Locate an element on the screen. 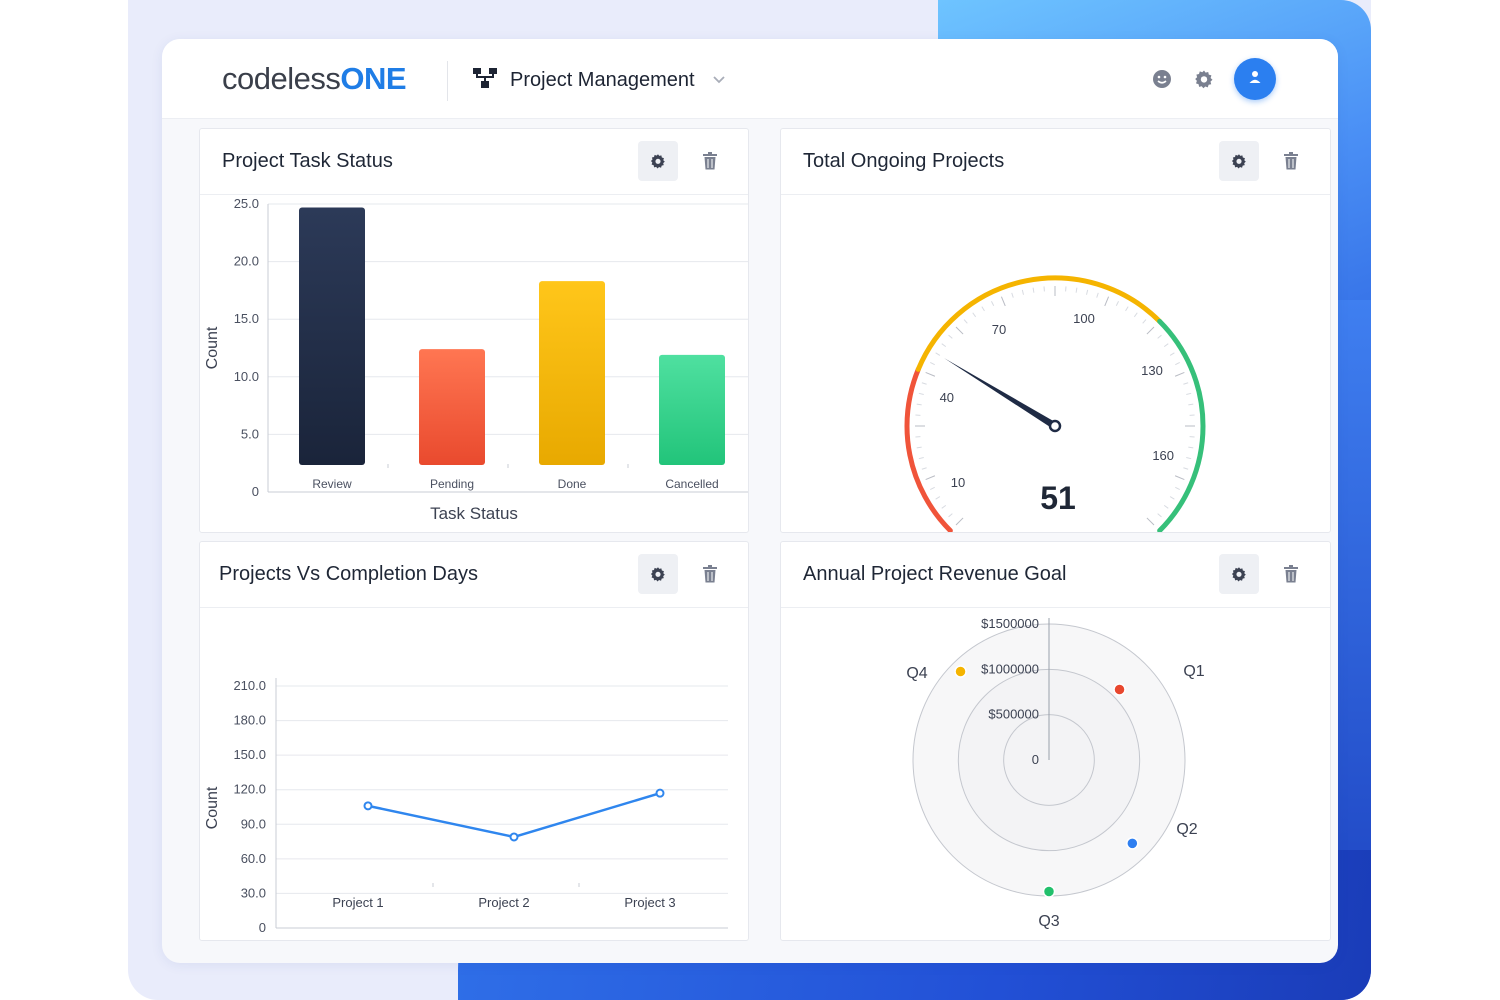 The height and width of the screenshot is (1000, 1500). gauge-band is located at coordinates (1039, 323).